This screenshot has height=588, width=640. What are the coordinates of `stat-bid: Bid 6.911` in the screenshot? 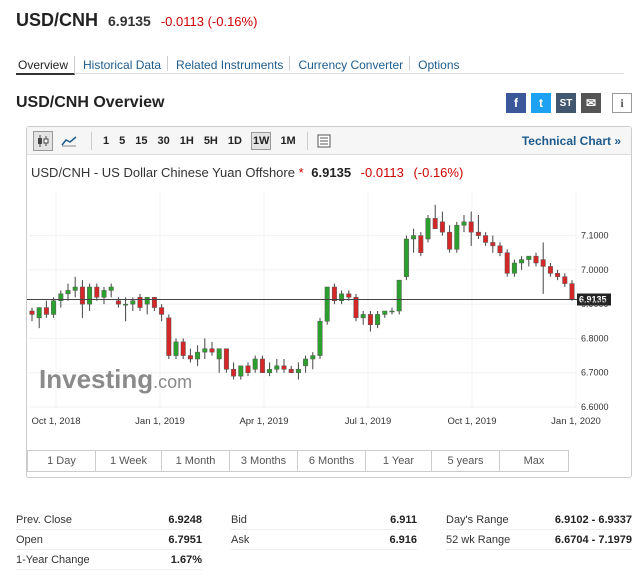 It's located at (324, 520).